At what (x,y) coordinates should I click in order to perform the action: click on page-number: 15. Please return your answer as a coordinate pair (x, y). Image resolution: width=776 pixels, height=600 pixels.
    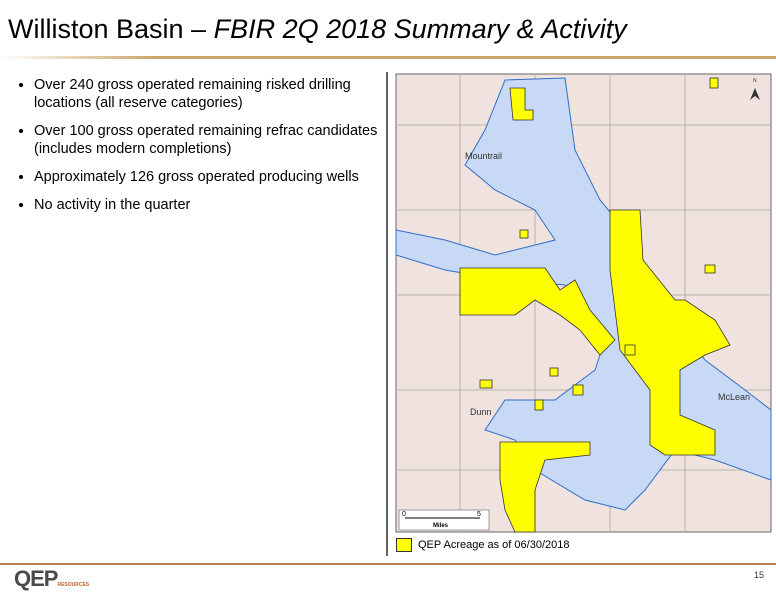
    Looking at the image, I should click on (758, 575).